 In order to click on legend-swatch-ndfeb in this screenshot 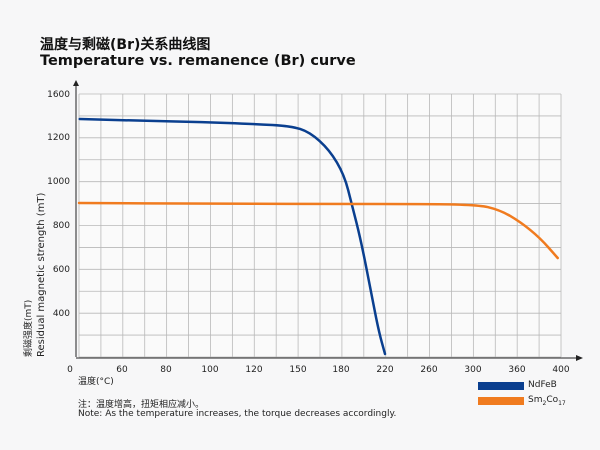, I will do `click(501, 386)`.